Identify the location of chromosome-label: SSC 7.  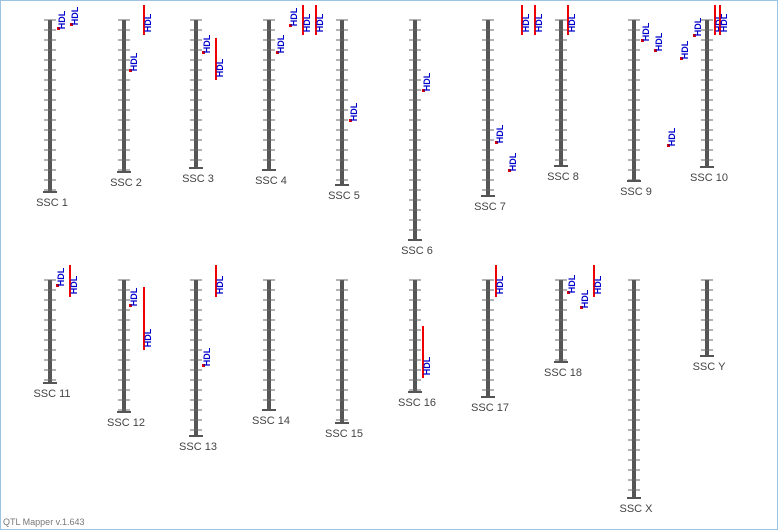
(490, 207).